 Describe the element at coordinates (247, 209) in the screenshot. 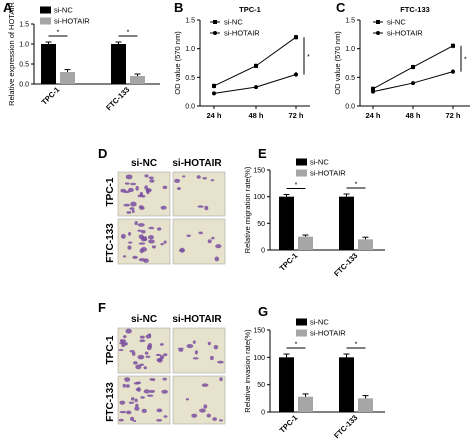

I see `y-axis-label: Relative migration rate(%)` at that location.